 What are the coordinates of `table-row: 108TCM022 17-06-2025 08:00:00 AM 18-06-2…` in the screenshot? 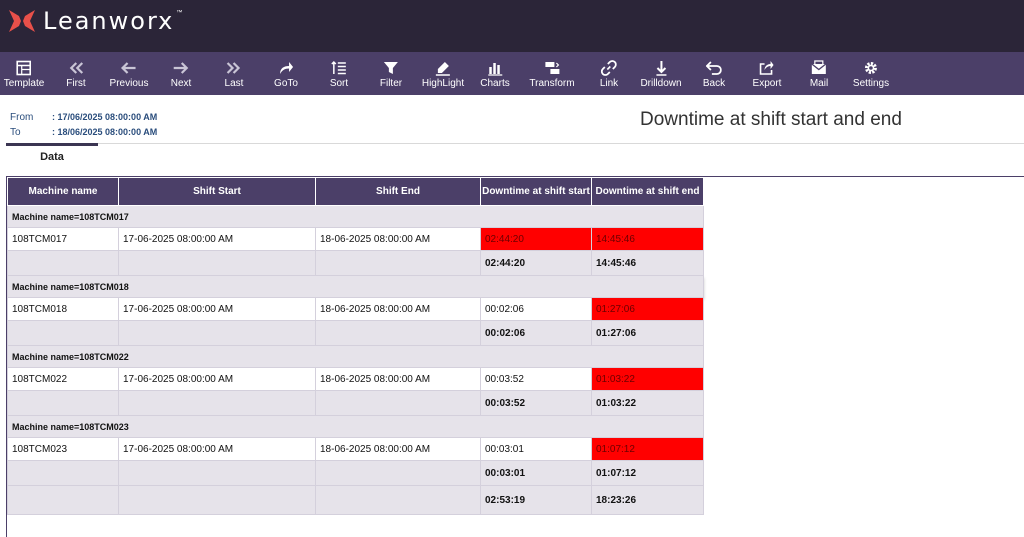 It's located at (355, 379).